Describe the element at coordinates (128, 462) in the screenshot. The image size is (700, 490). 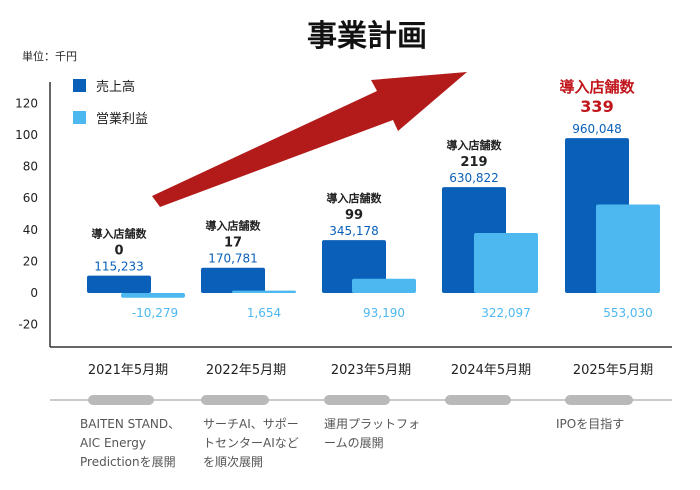
I see `timeline-note: Predictionを展開` at that location.